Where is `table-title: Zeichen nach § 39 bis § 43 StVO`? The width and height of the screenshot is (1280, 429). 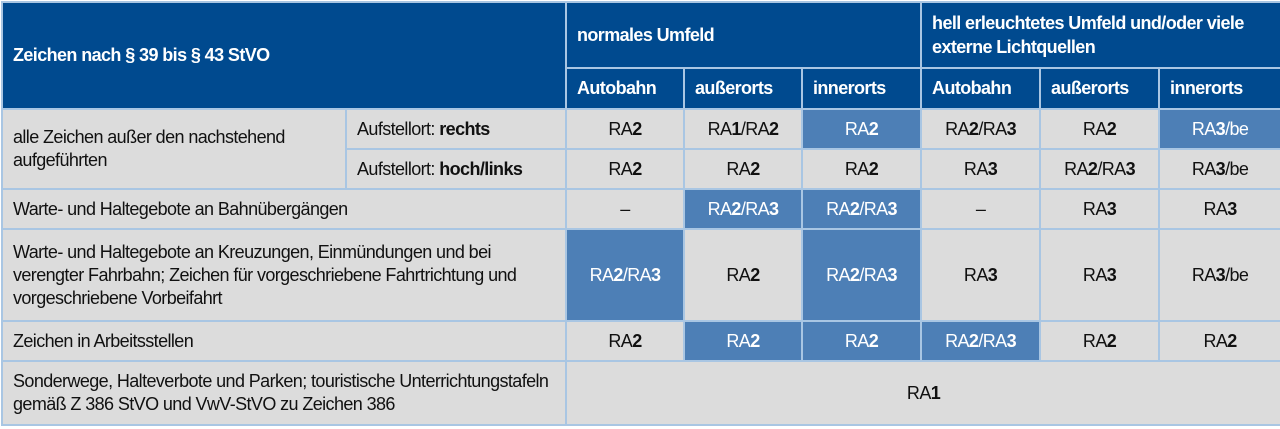
table-title: Zeichen nach § 39 bis § 43 StVO is located at coordinates (284, 55).